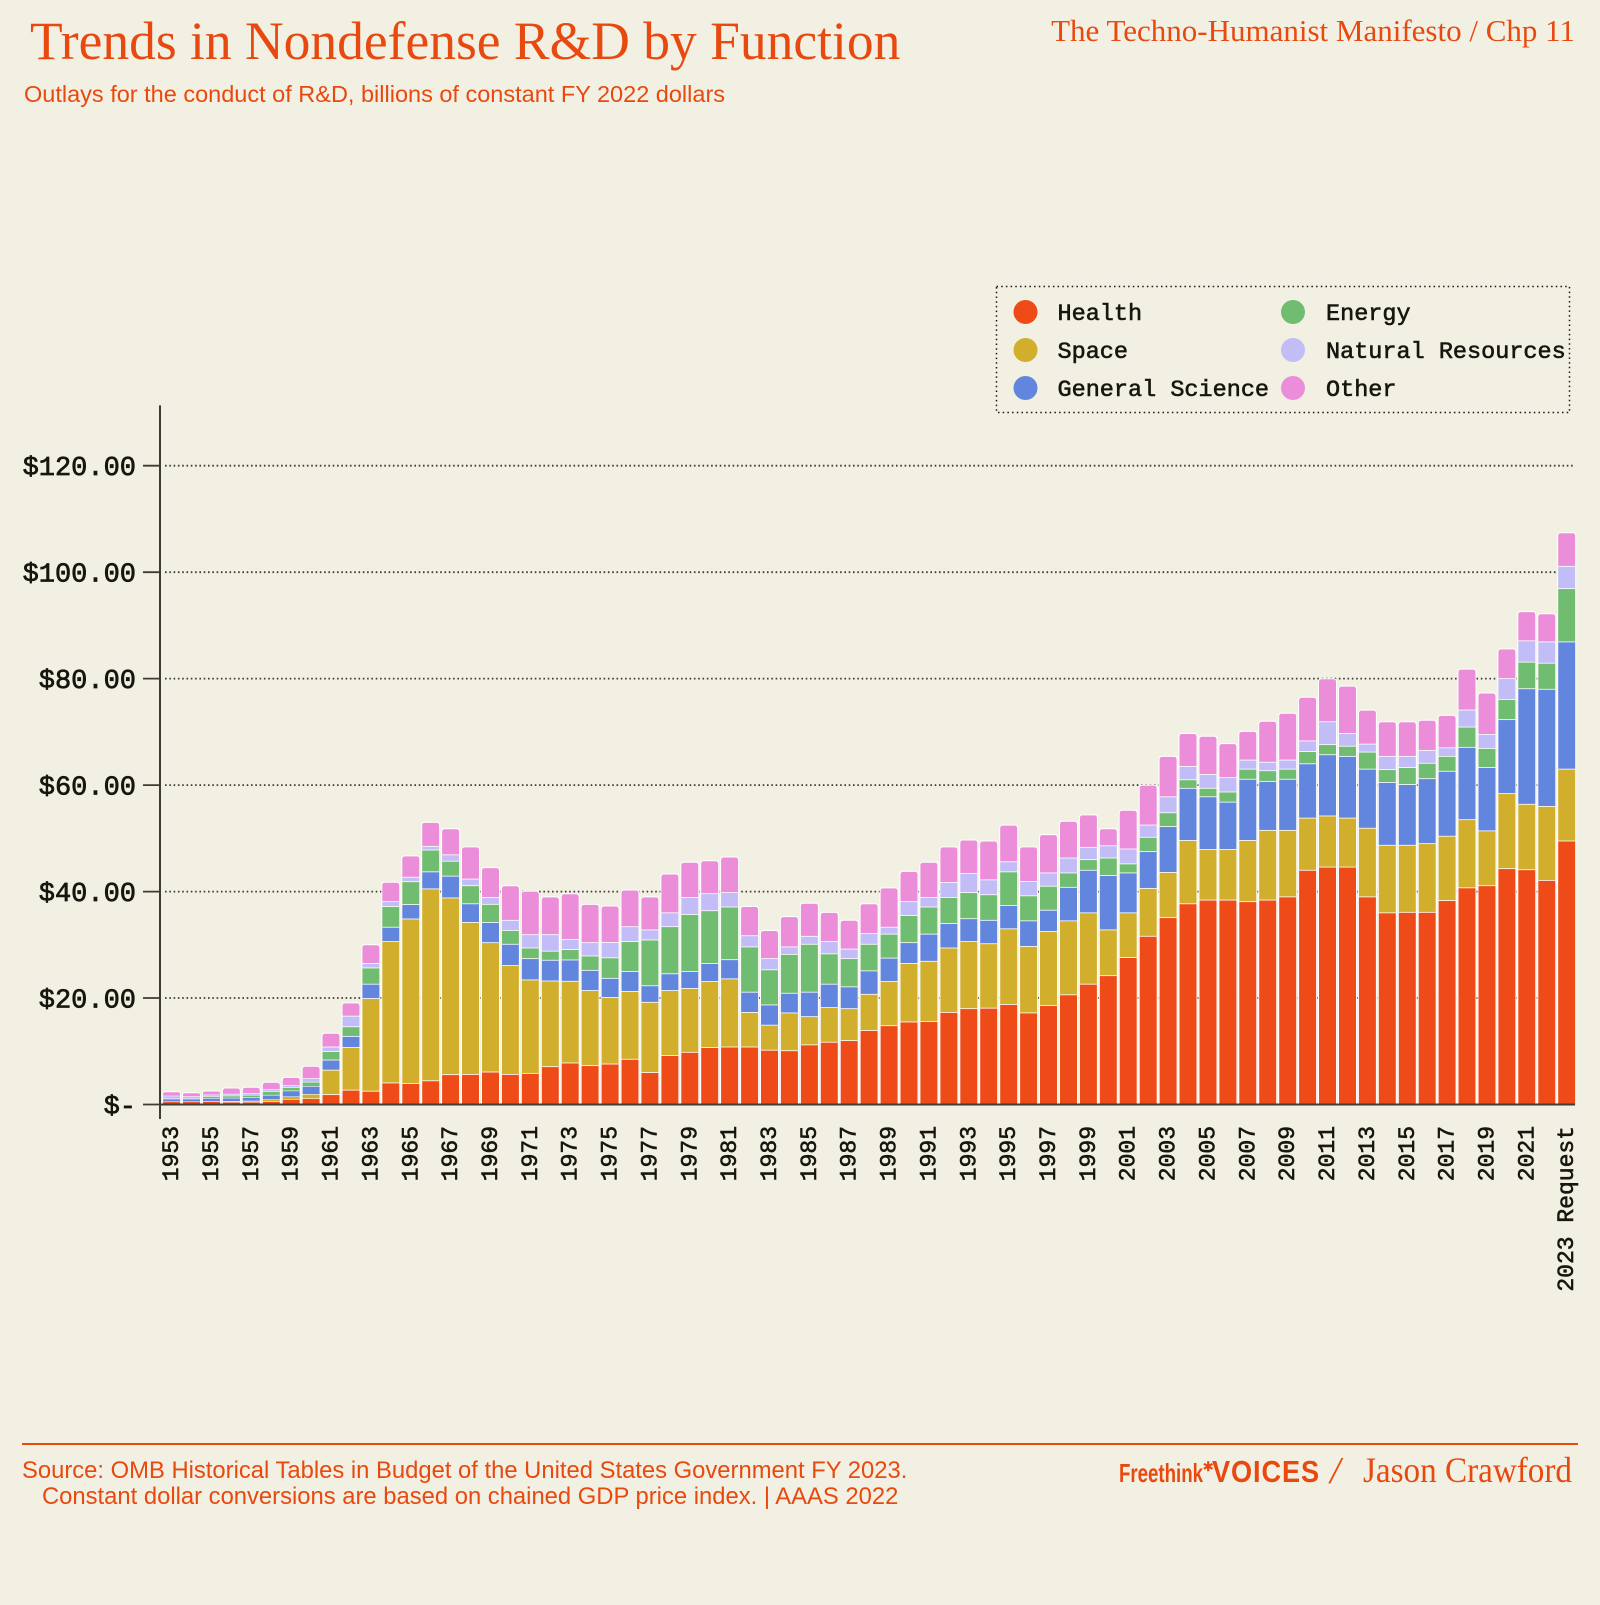  Describe the element at coordinates (1368, 1153) in the screenshot. I see `svg-text: 2013` at that location.